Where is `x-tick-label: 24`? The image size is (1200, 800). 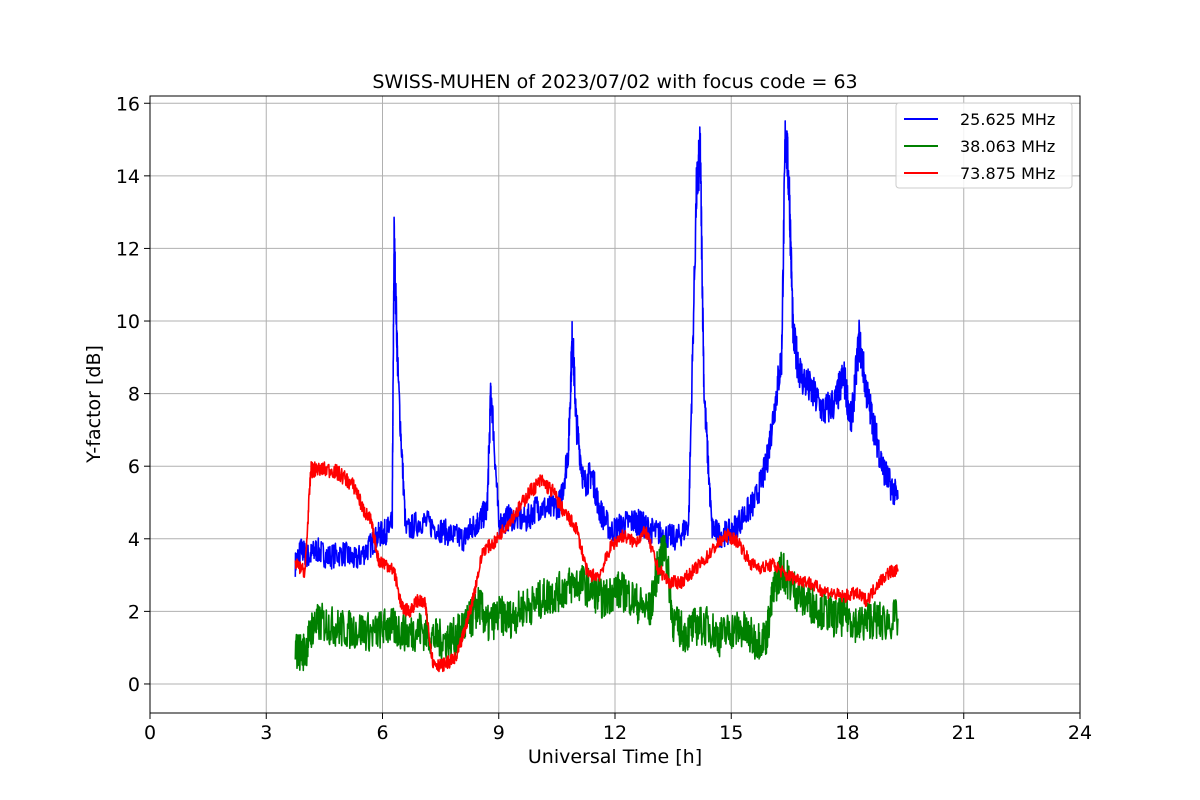
x-tick-label: 24 is located at coordinates (1080, 733).